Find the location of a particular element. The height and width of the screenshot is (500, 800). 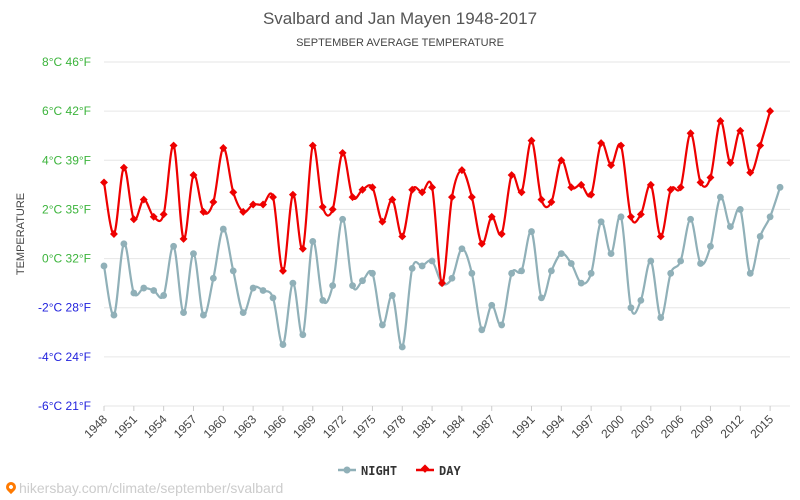

legend: NIGHT DAY is located at coordinates (399, 471).